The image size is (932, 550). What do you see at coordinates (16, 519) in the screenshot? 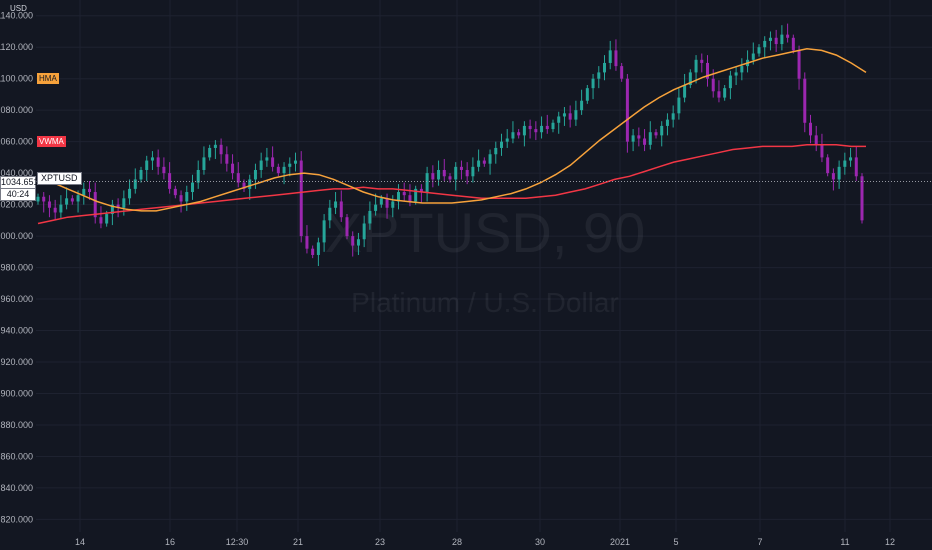
I see `y-tick-label: 820.000` at bounding box center [16, 519].